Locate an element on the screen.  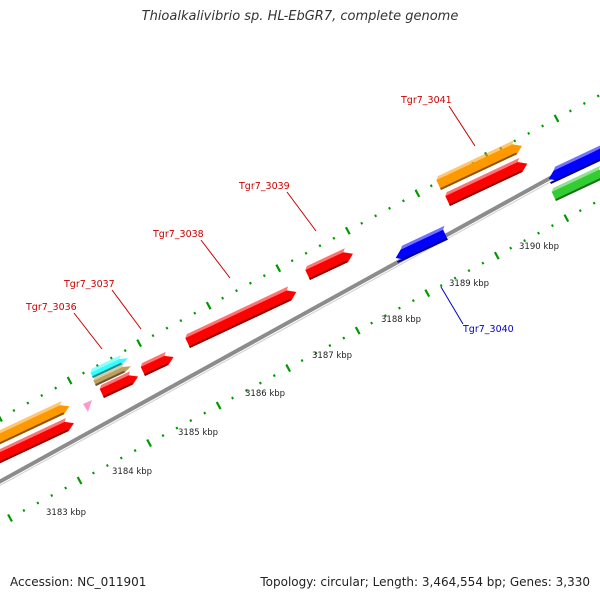
scale-label: 3189 kbp is located at coordinates (469, 284).